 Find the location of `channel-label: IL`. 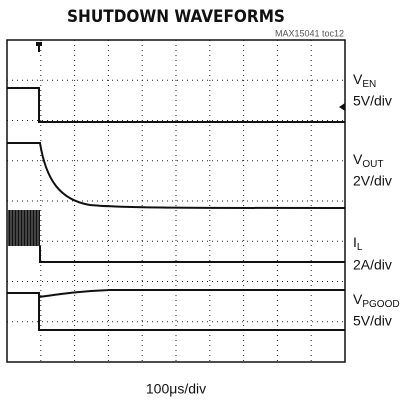

channel-label: IL is located at coordinates (358, 243).